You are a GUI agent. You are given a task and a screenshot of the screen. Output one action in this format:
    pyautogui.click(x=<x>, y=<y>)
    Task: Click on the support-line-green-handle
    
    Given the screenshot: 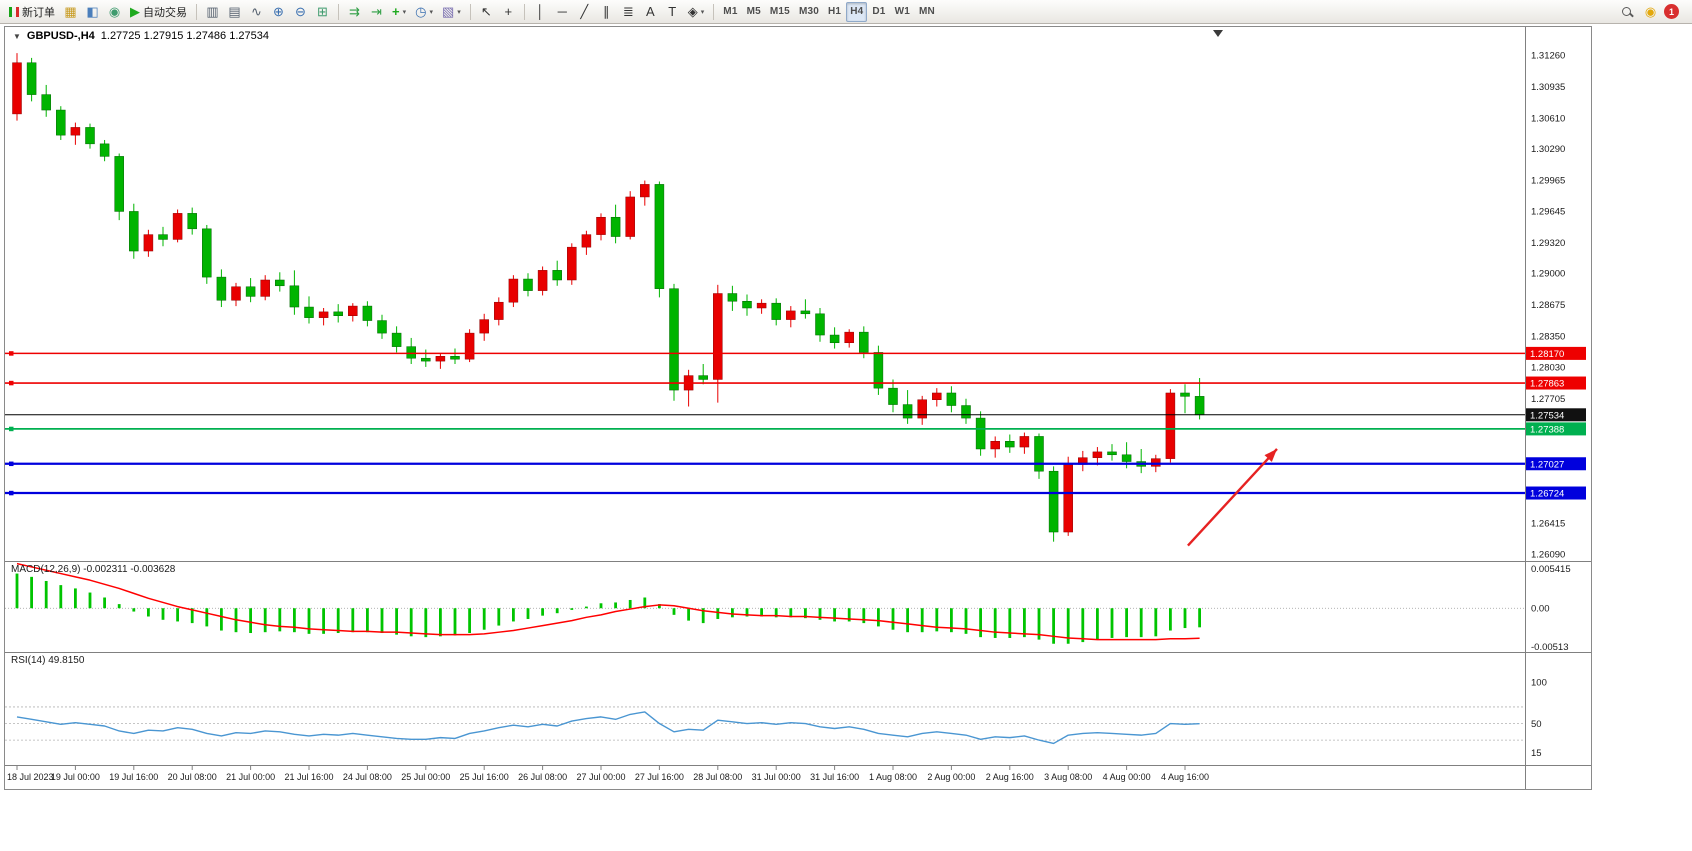 What is the action you would take?
    pyautogui.click(x=11, y=429)
    